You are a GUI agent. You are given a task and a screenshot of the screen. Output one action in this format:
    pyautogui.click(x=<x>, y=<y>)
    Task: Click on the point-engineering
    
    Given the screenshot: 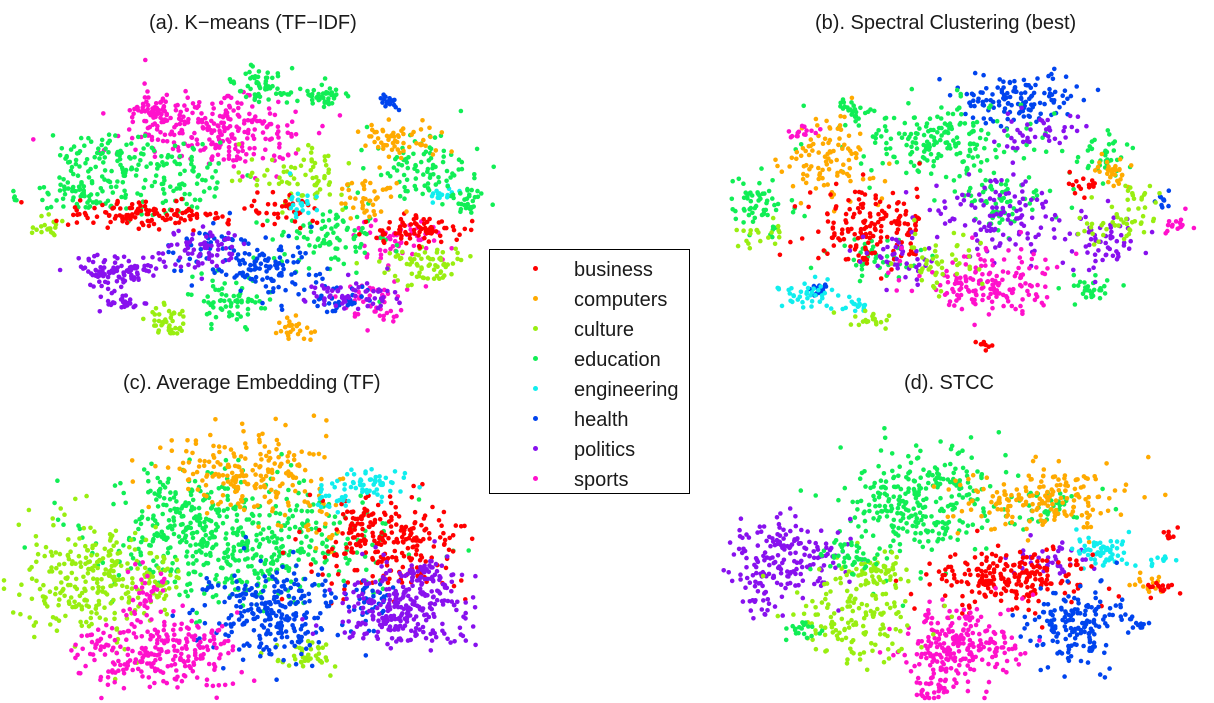 What is the action you would take?
    pyautogui.click(x=803, y=307)
    